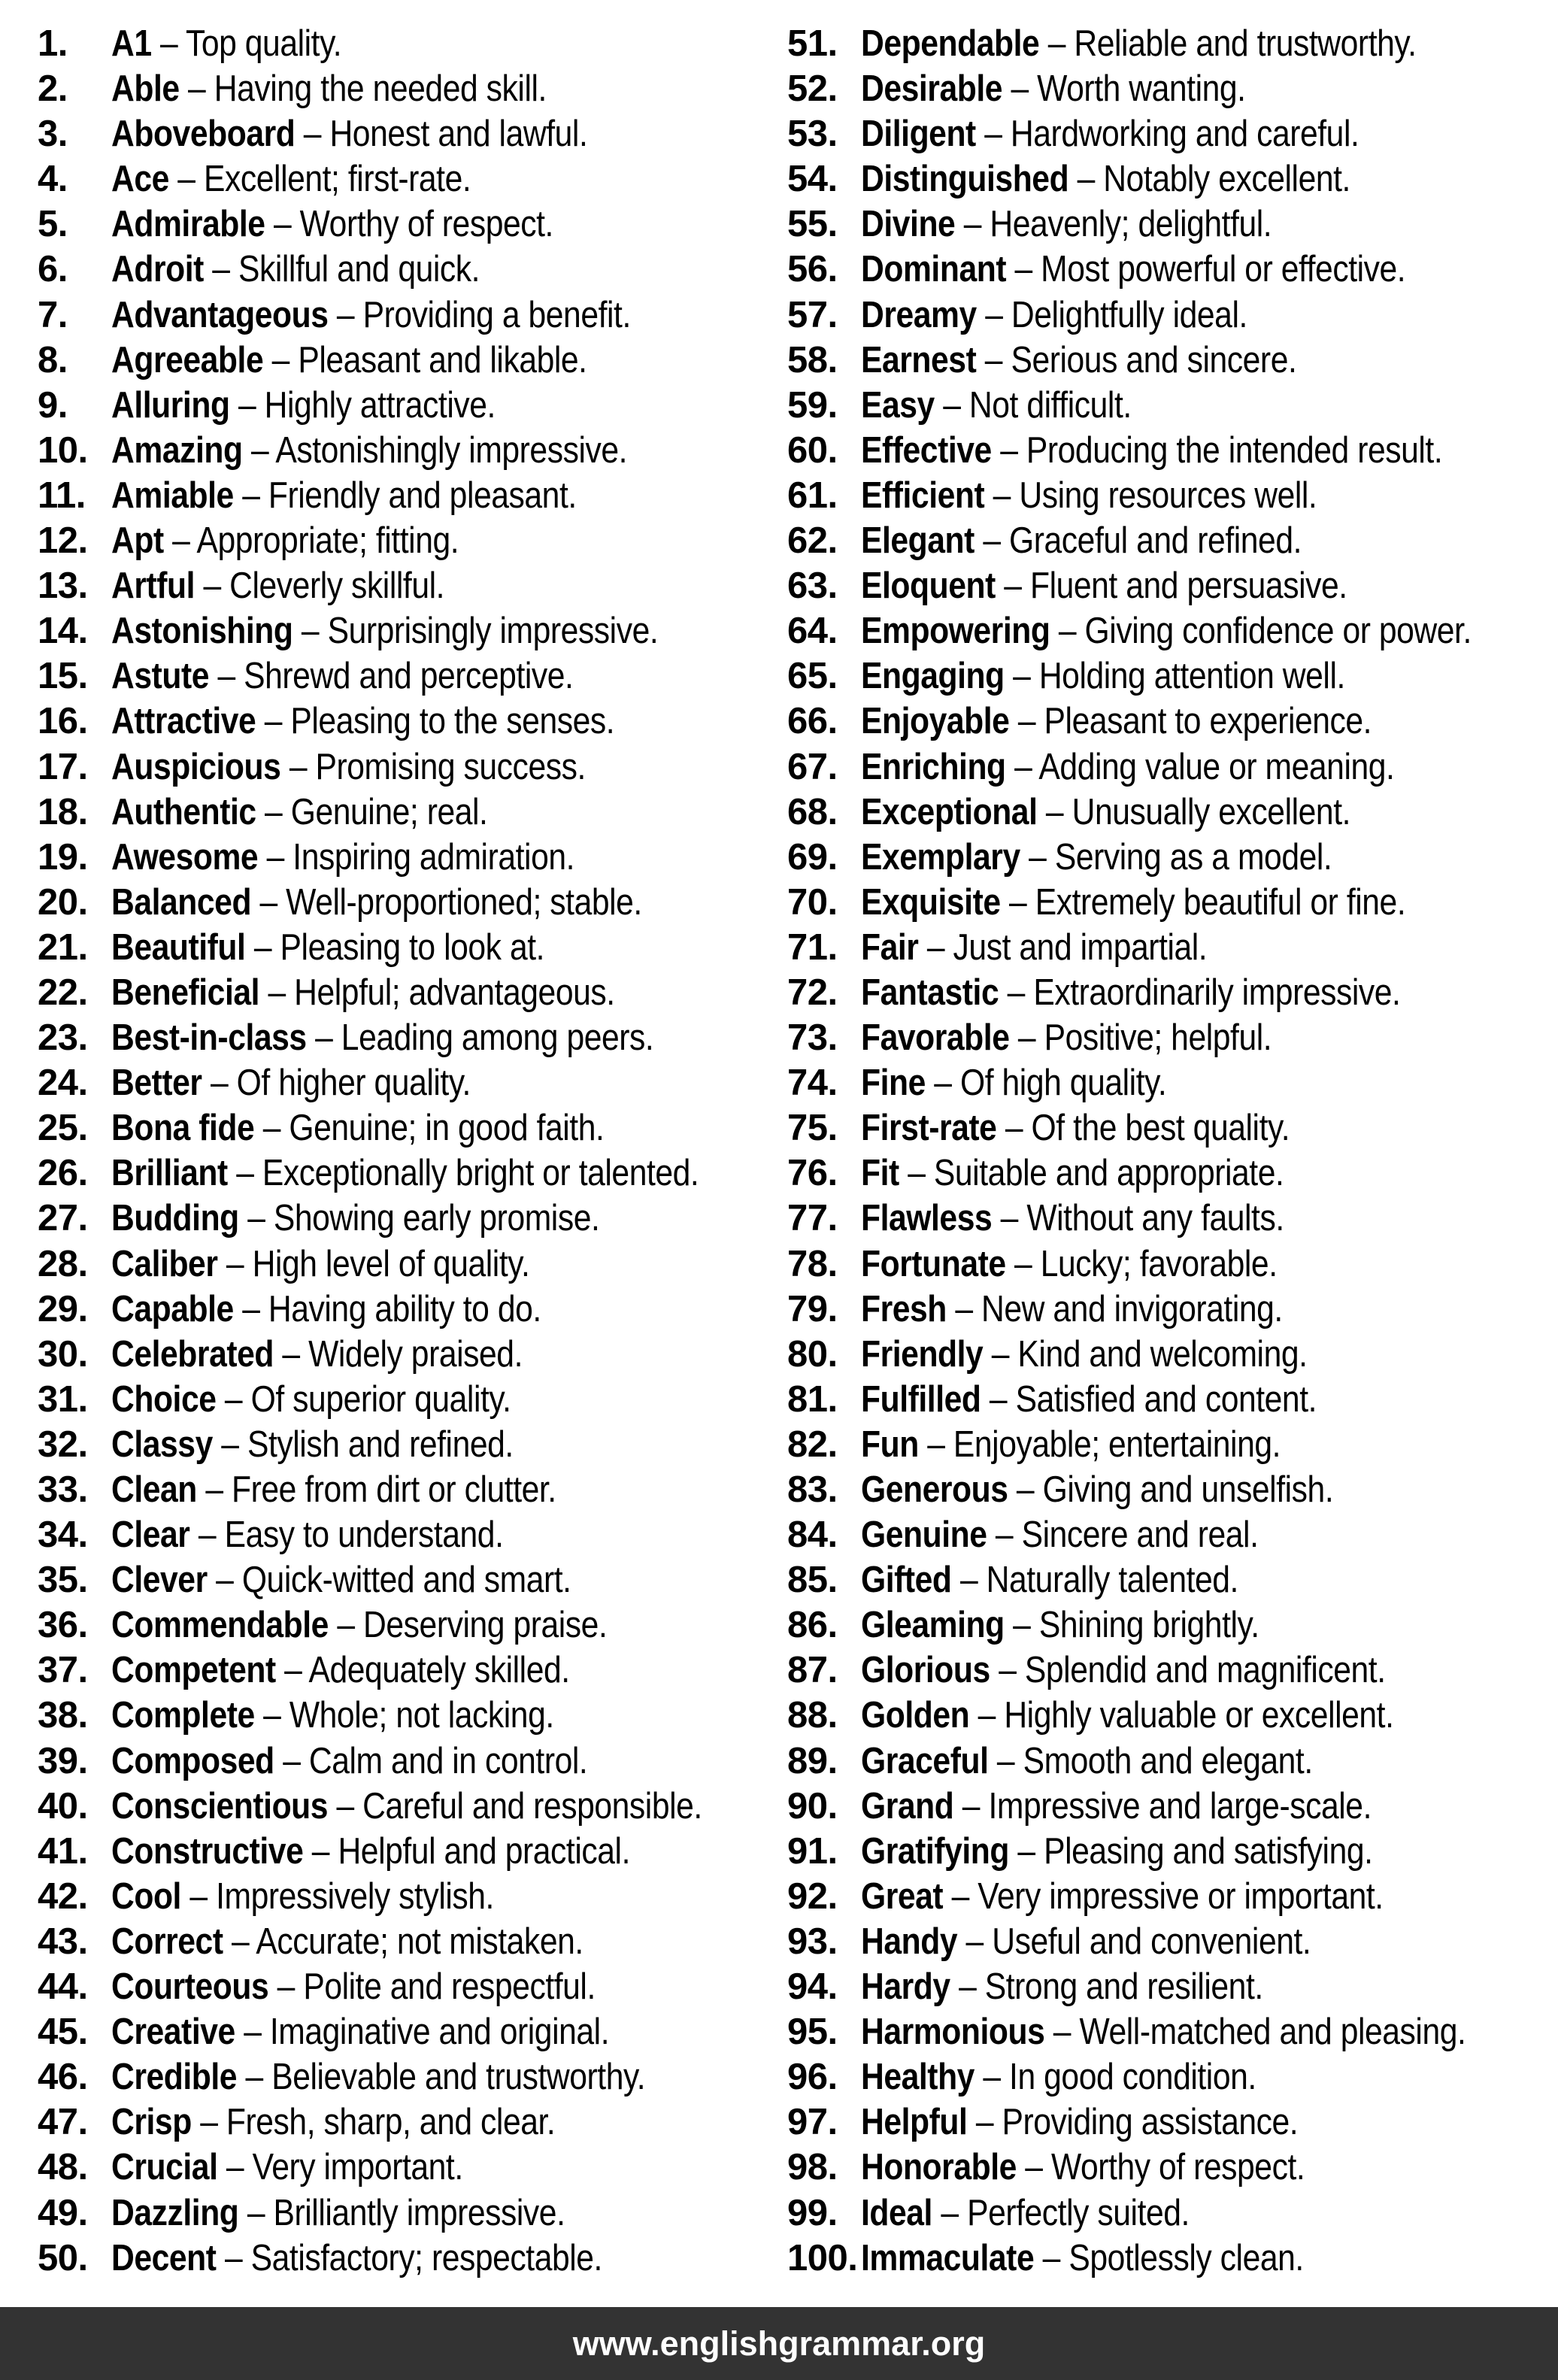  What do you see at coordinates (812, 1308) in the screenshot?
I see `item-number: 79.` at bounding box center [812, 1308].